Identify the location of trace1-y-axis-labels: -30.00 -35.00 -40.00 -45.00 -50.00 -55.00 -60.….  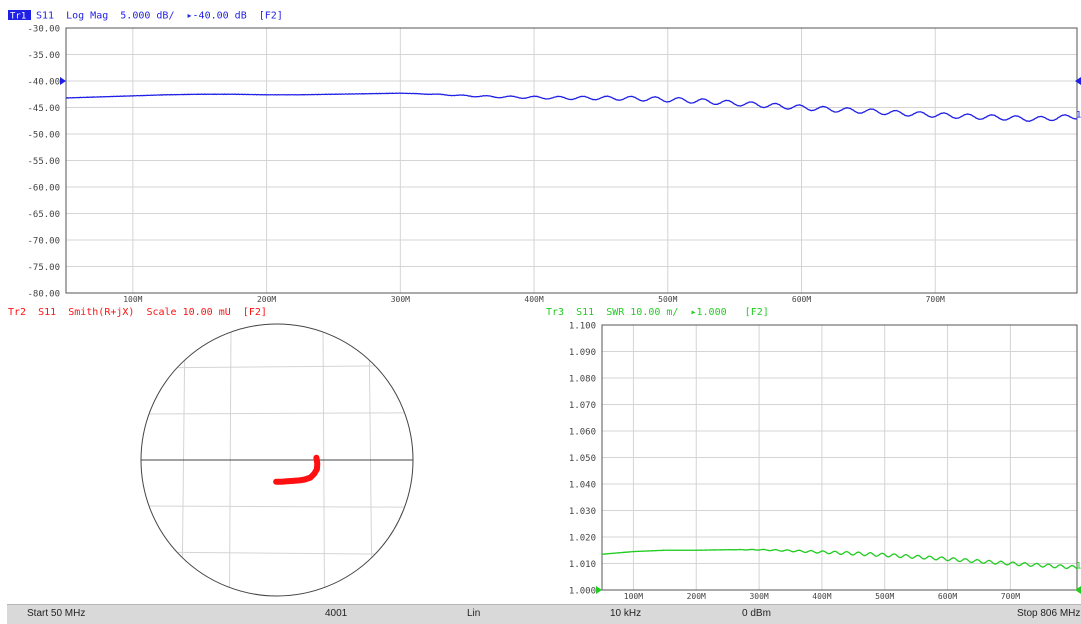
(43, 162).